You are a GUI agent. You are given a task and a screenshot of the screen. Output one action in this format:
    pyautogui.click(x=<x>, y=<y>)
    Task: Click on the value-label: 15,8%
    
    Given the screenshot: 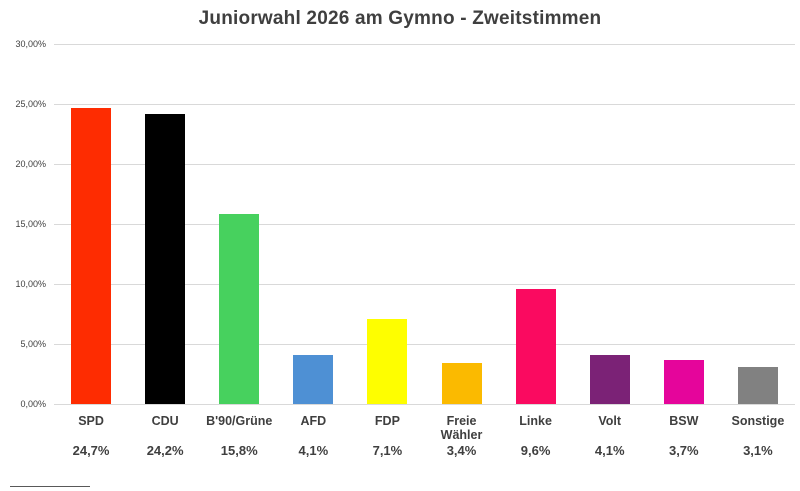 What is the action you would take?
    pyautogui.click(x=239, y=450)
    